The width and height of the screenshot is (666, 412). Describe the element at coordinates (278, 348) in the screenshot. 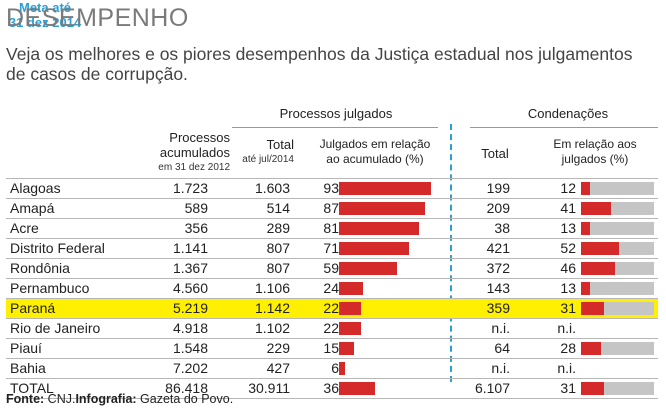

I see `total-value: 229` at that location.